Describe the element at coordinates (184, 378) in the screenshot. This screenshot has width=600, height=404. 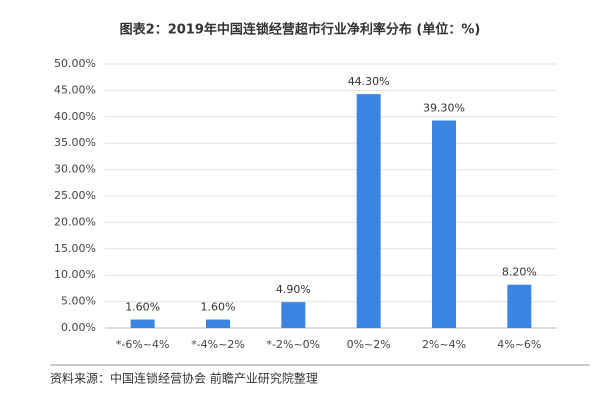
I see `source-note: 资料来源：中国连锁经营协会 前瞻产业研究院整理` at that location.